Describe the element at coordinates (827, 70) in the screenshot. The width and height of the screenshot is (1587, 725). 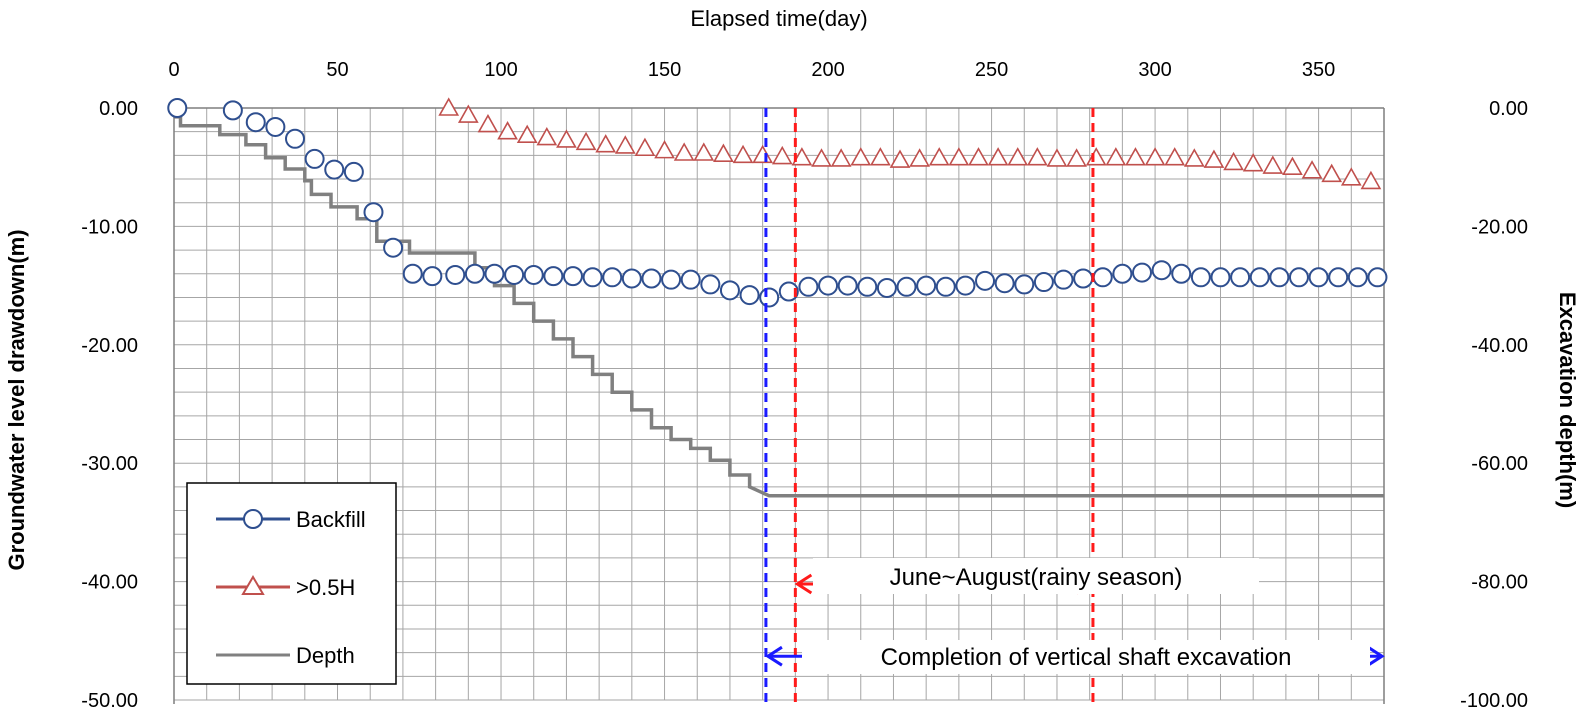
I see `x-tick-label: 200` at that location.